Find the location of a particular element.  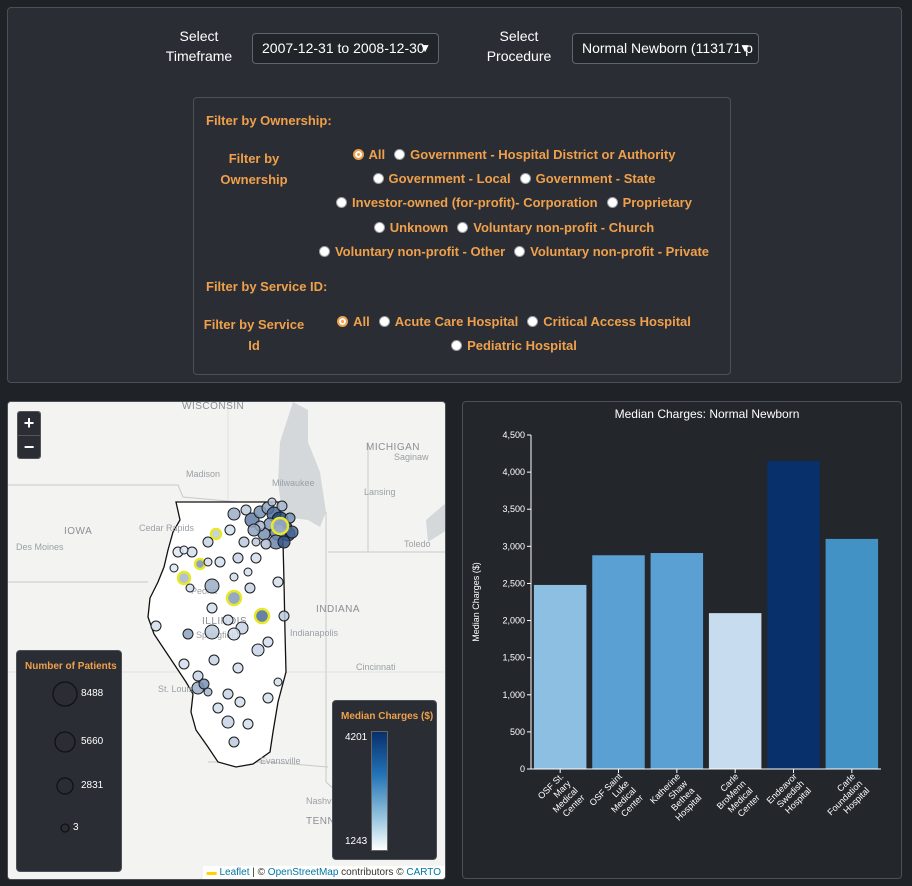

map-place-label: Evansville is located at coordinates (280, 761).